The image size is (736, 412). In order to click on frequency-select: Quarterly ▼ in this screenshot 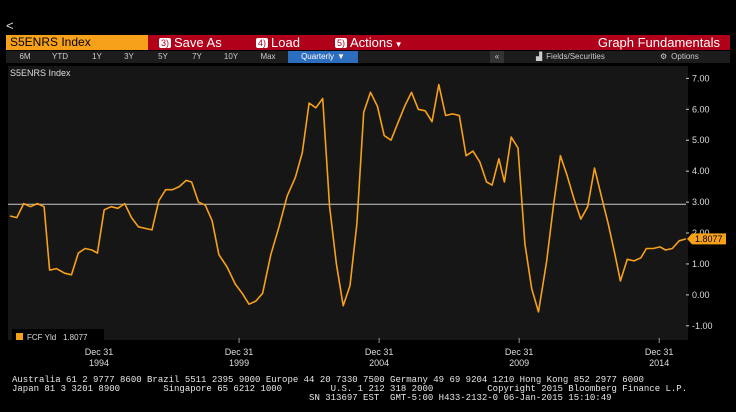, I will do `click(323, 57)`.